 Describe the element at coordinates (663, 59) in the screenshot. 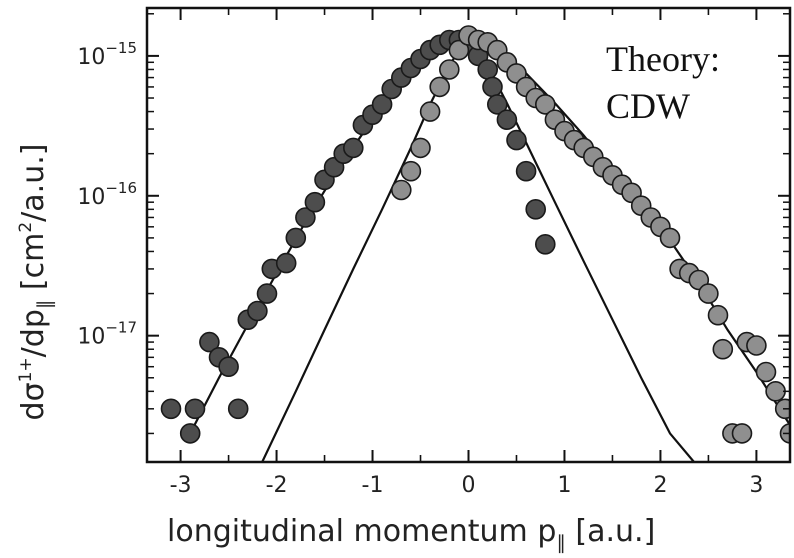

I see `annotation-line-1: Theory:` at that location.